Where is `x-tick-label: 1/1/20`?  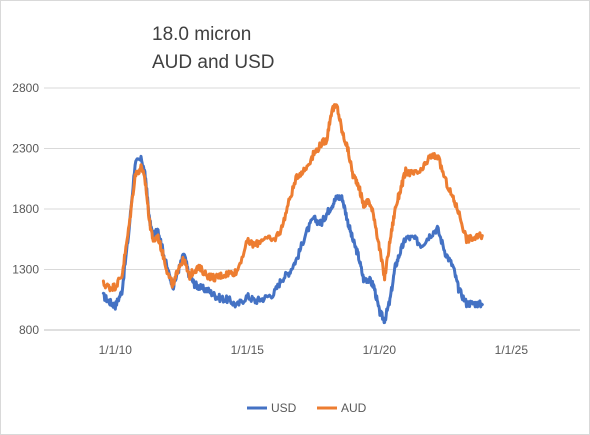 x-tick-label: 1/1/20 is located at coordinates (380, 350).